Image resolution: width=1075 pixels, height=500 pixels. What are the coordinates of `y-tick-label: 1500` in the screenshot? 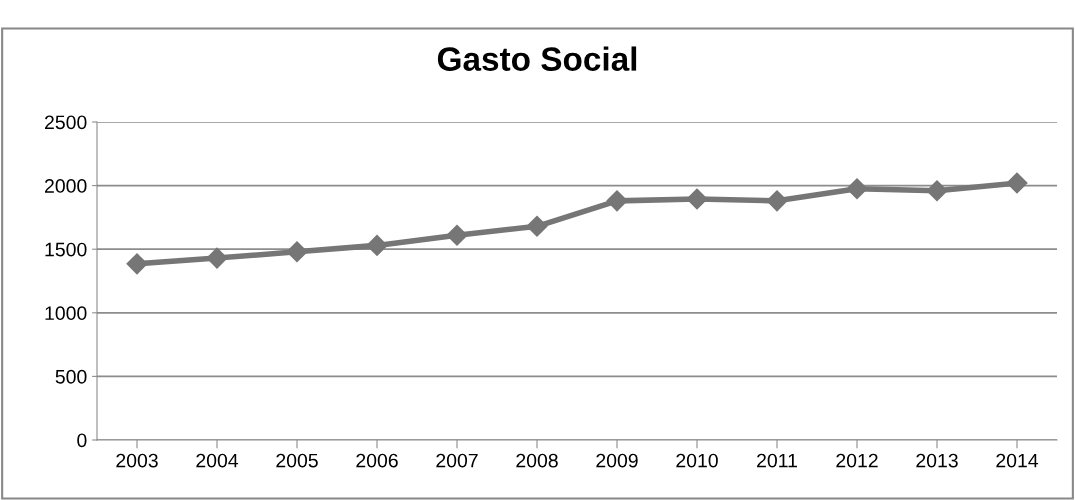 It's located at (66, 249).